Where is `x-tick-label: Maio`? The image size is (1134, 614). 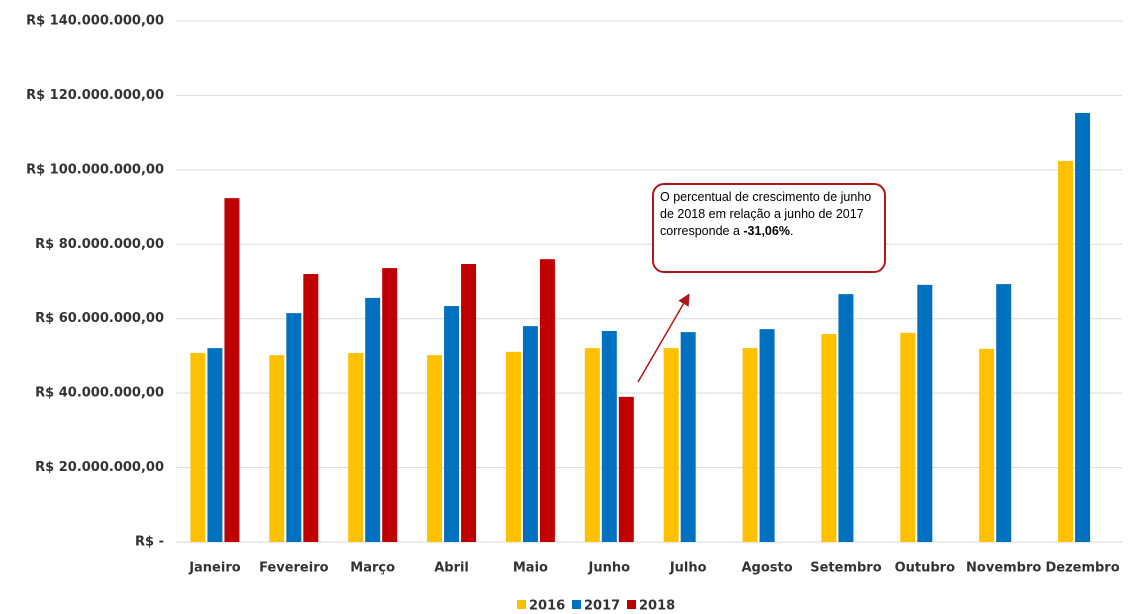 x-tick-label: Maio is located at coordinates (530, 568).